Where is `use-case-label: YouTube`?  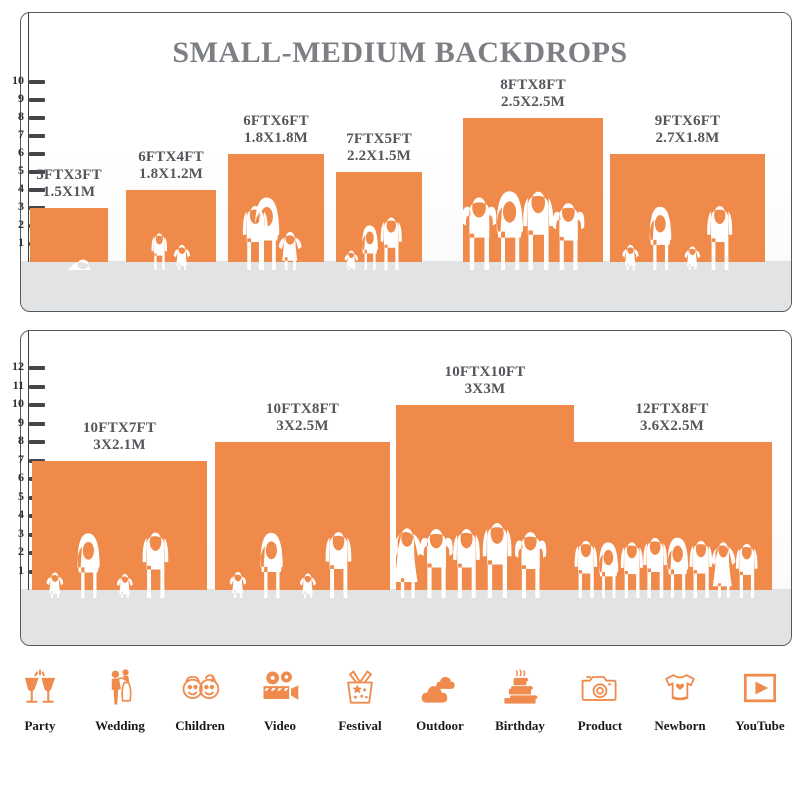
use-case-label: YouTube is located at coordinates (760, 725).